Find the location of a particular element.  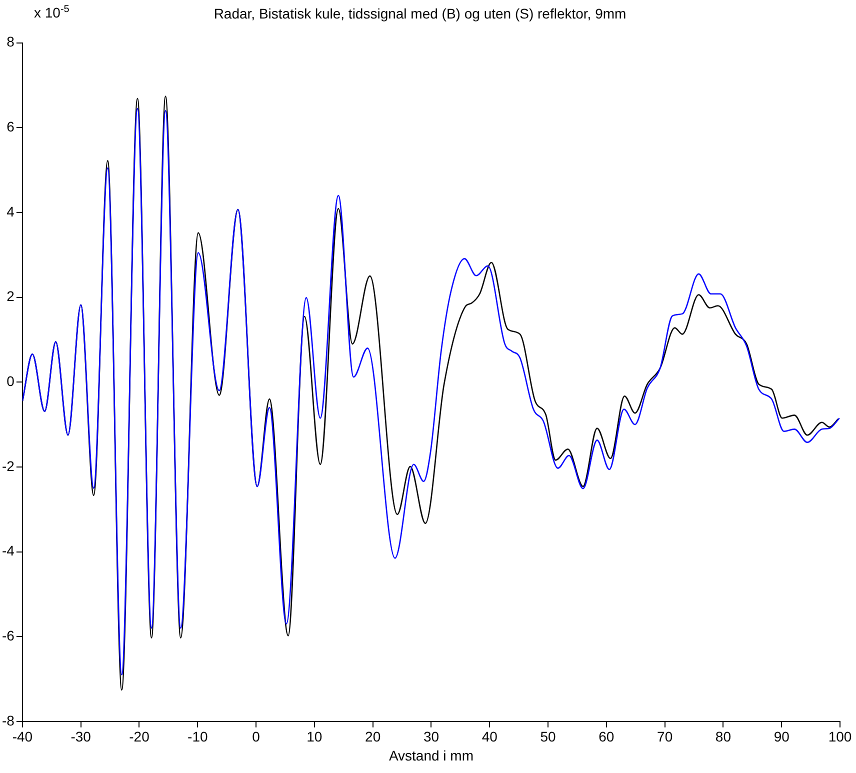

x-tick-label: 100 is located at coordinates (840, 736).